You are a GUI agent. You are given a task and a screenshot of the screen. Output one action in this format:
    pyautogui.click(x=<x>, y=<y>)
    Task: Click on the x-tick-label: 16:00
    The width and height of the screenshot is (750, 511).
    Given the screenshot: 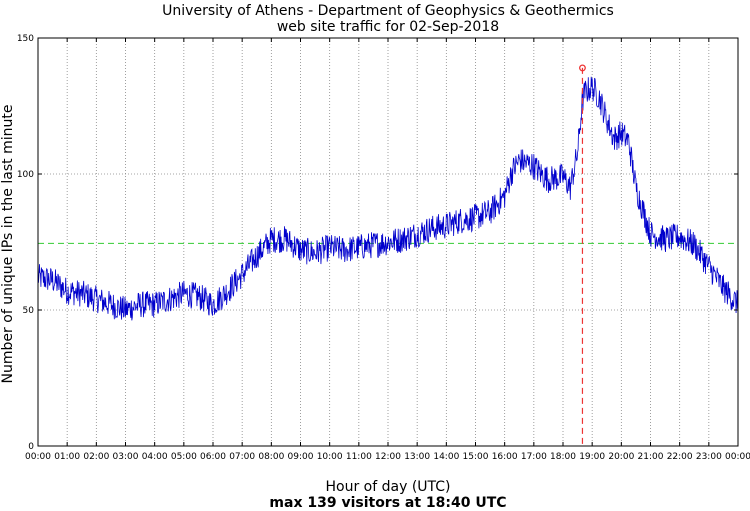 What is the action you would take?
    pyautogui.click(x=505, y=457)
    